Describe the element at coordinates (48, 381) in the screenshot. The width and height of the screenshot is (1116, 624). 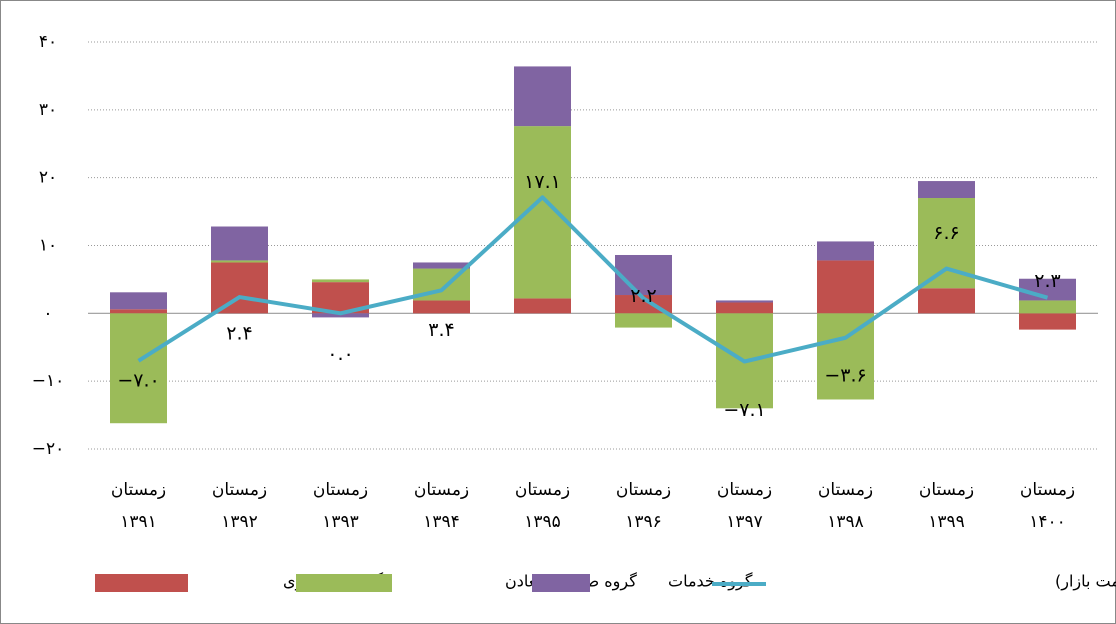
I see `y-tick-label: −۱۰` at that location.